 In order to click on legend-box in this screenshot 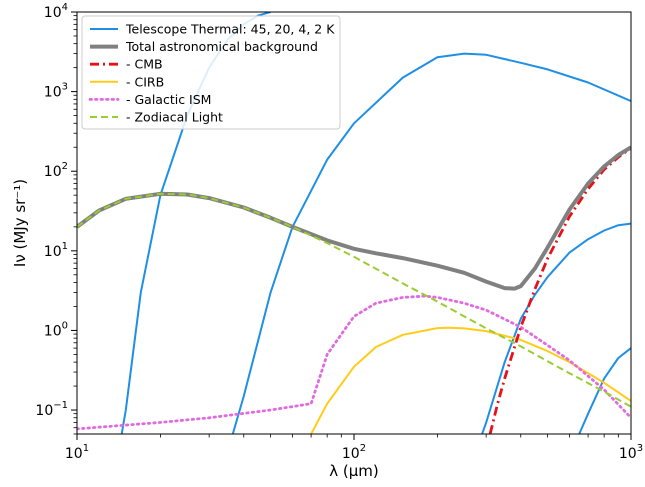, I will do `click(211, 72)`.